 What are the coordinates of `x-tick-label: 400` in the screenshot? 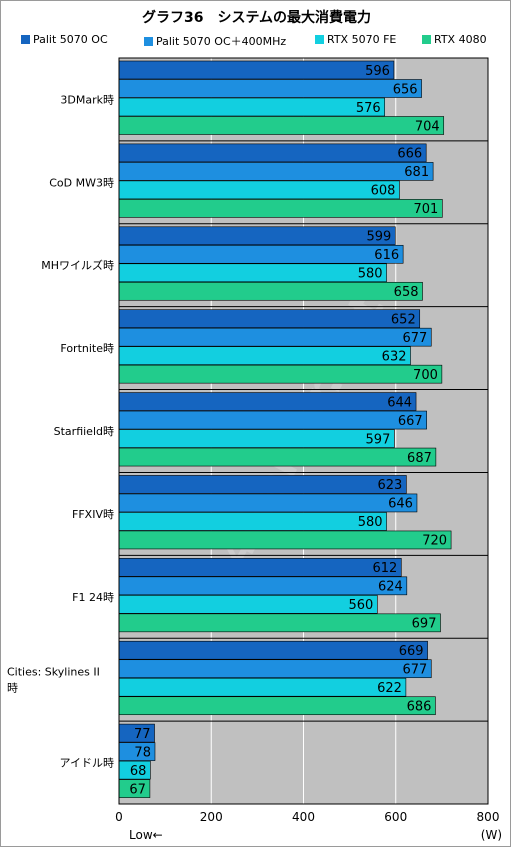 It's located at (303, 817).